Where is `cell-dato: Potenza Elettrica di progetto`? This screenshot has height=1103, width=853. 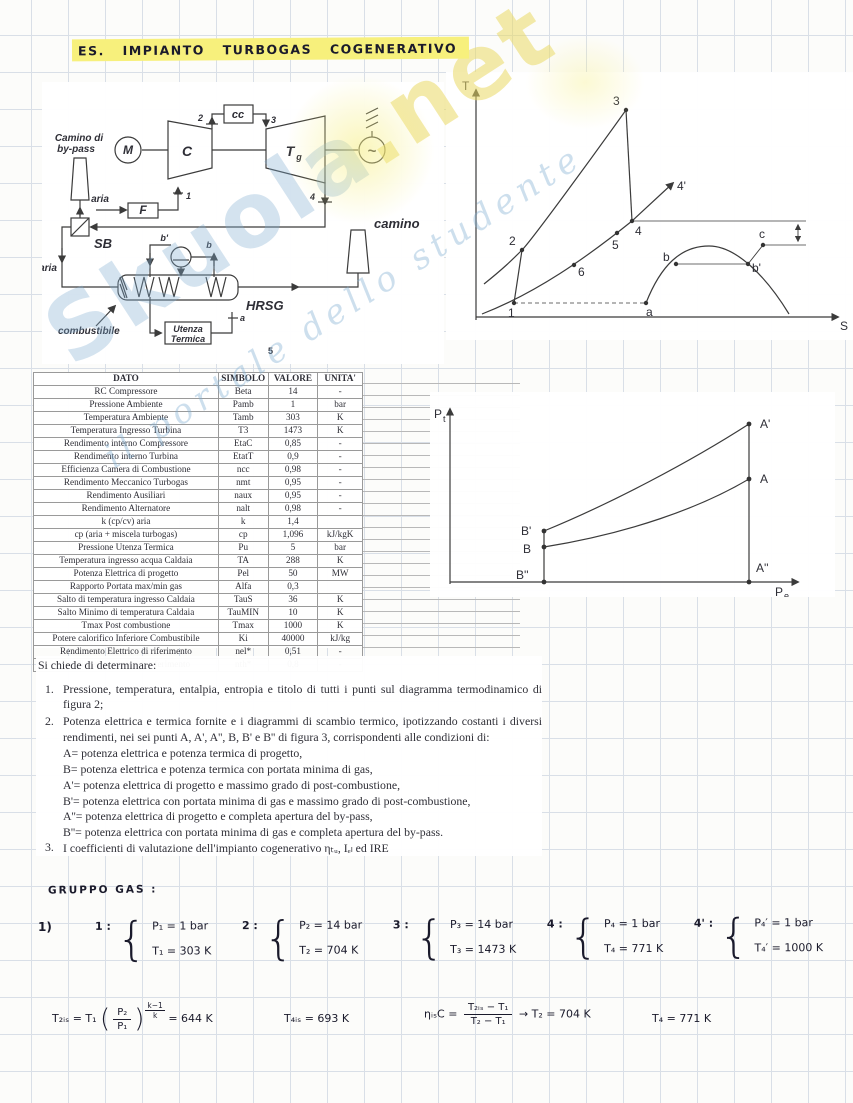 cell-dato: Potenza Elettrica di progetto is located at coordinates (126, 574).